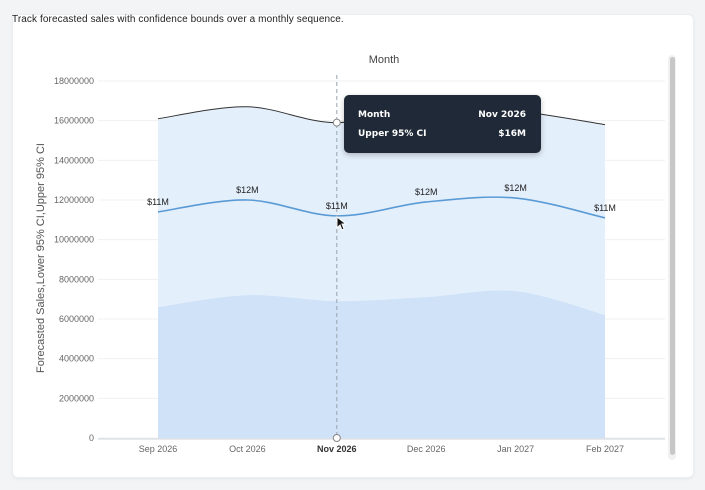 The width and height of the screenshot is (705, 490). I want to click on forecast-line, so click(381, 207).